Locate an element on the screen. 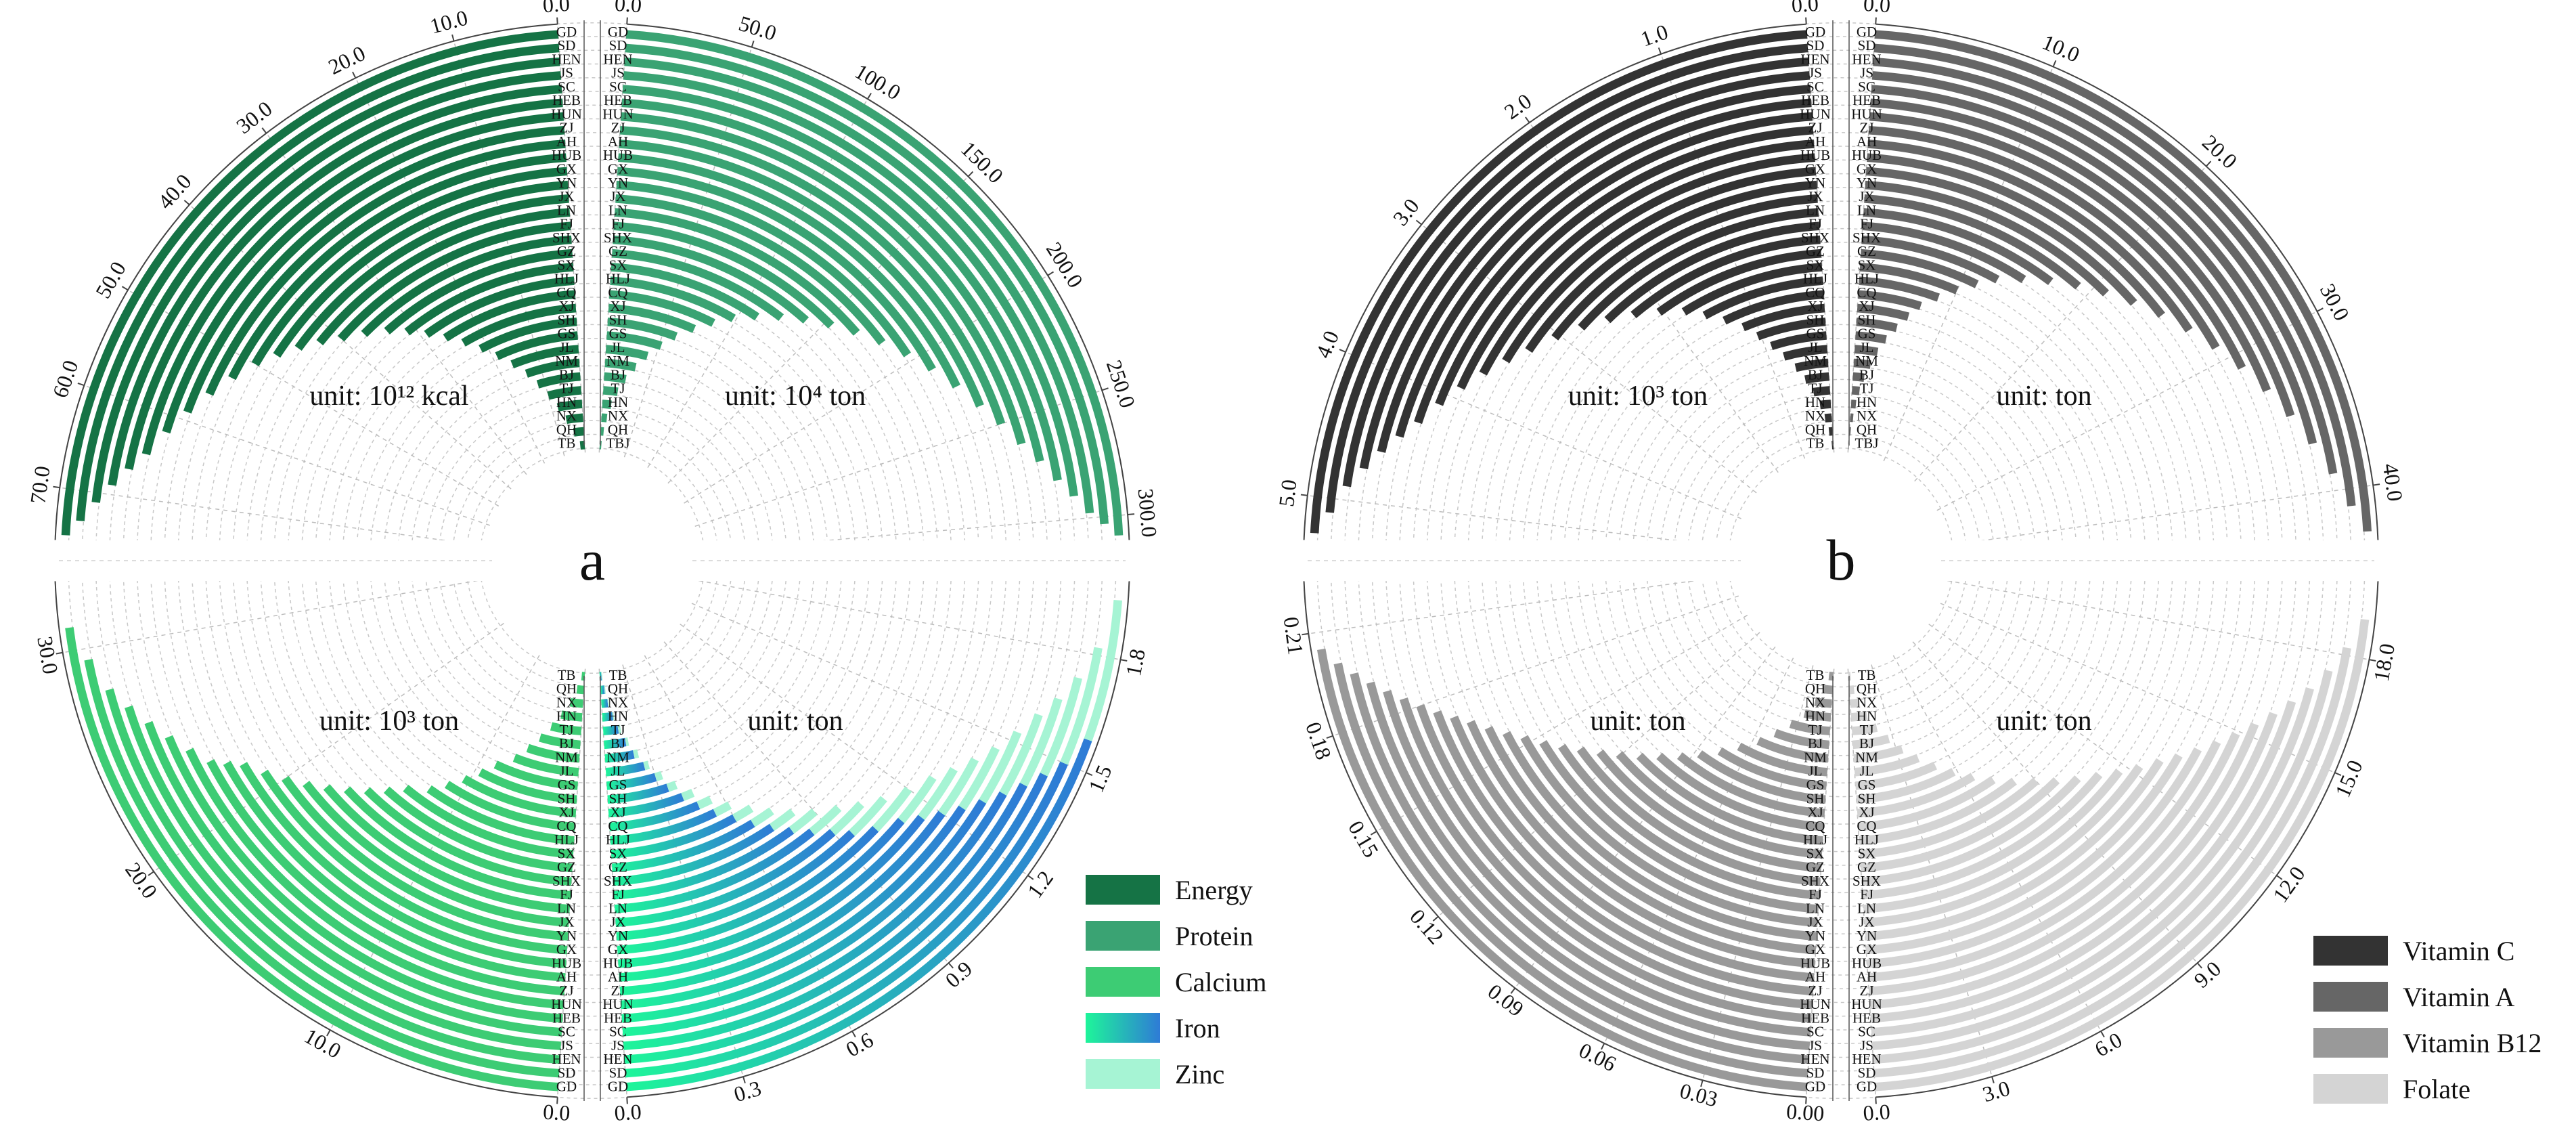 This screenshot has width=2576, height=1124. legend-a: Energy Protein Calcium Iron Zinc is located at coordinates (1176, 982).